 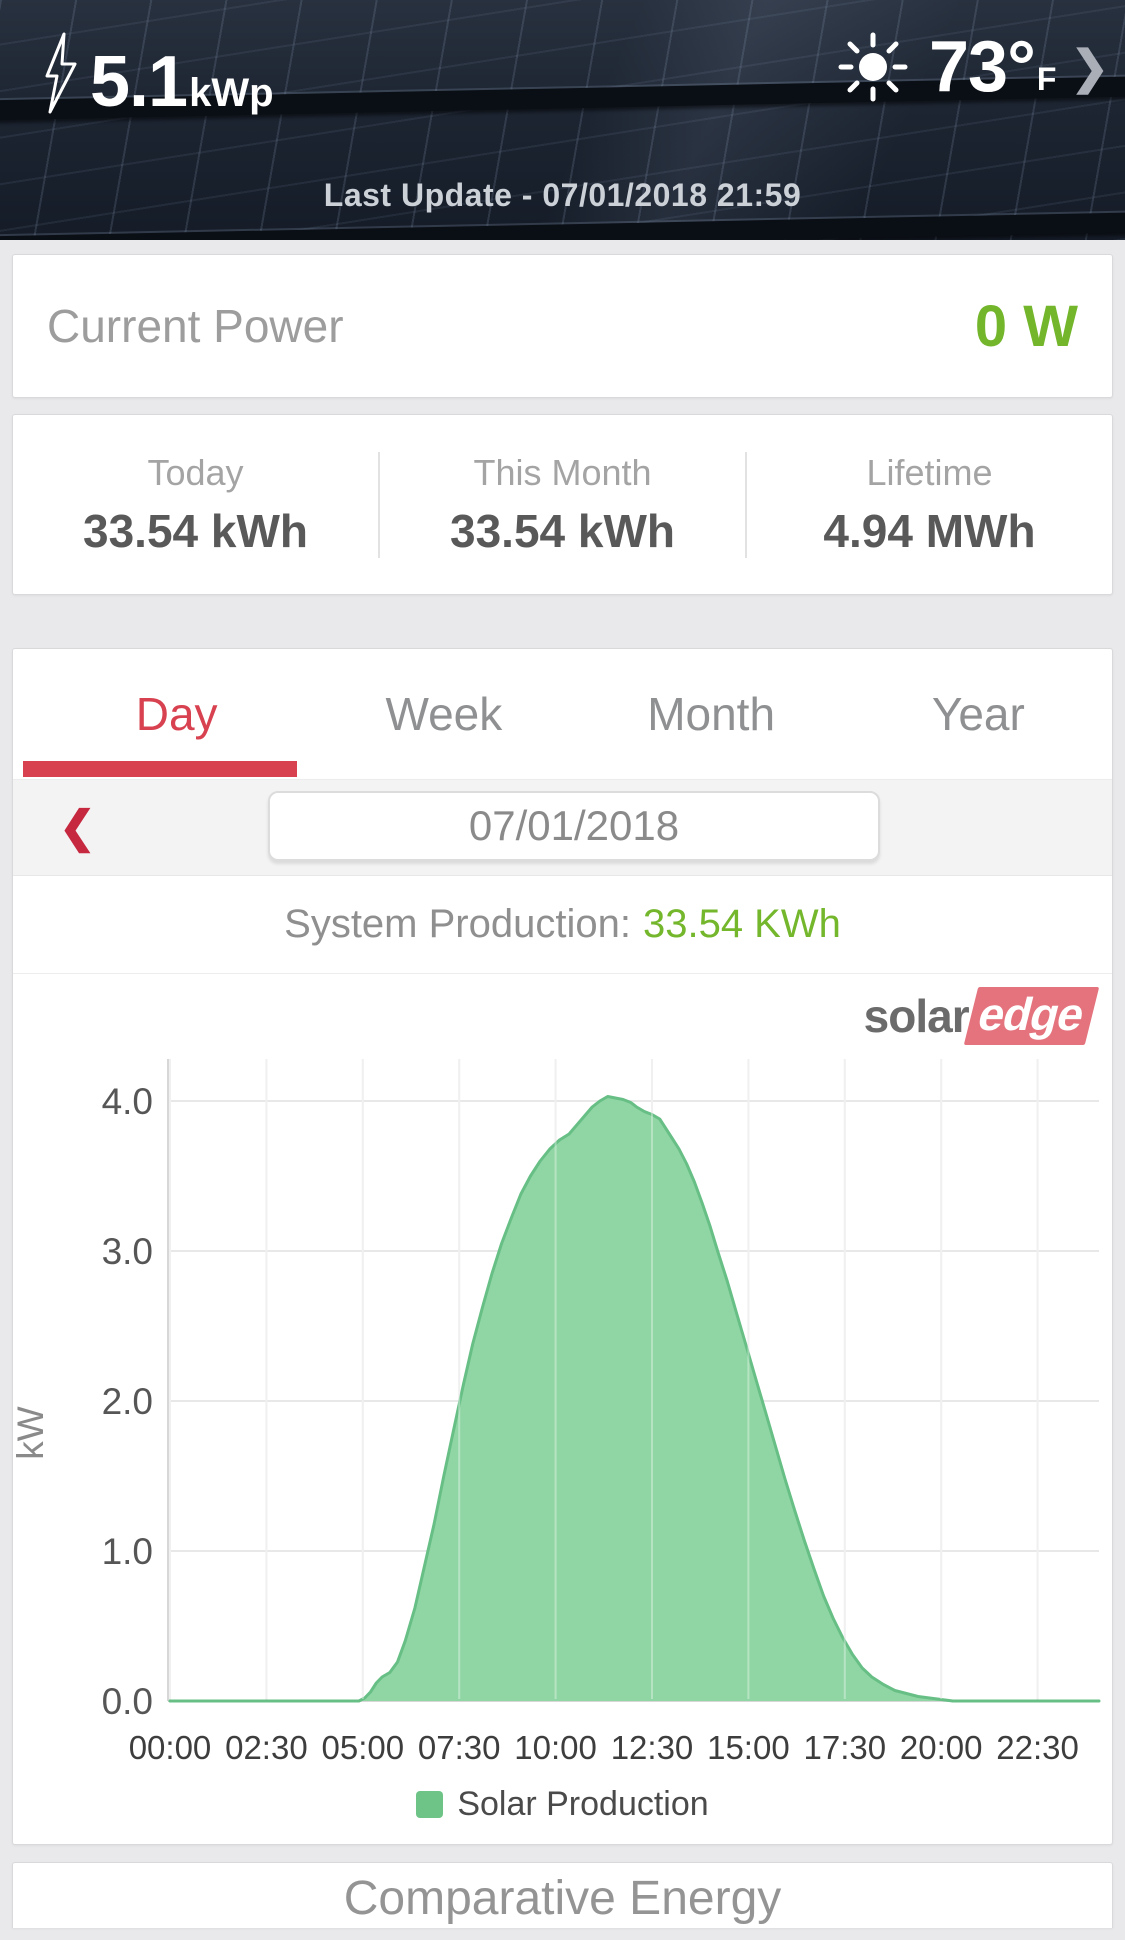 I want to click on tab-year: Year, so click(x=978, y=714).